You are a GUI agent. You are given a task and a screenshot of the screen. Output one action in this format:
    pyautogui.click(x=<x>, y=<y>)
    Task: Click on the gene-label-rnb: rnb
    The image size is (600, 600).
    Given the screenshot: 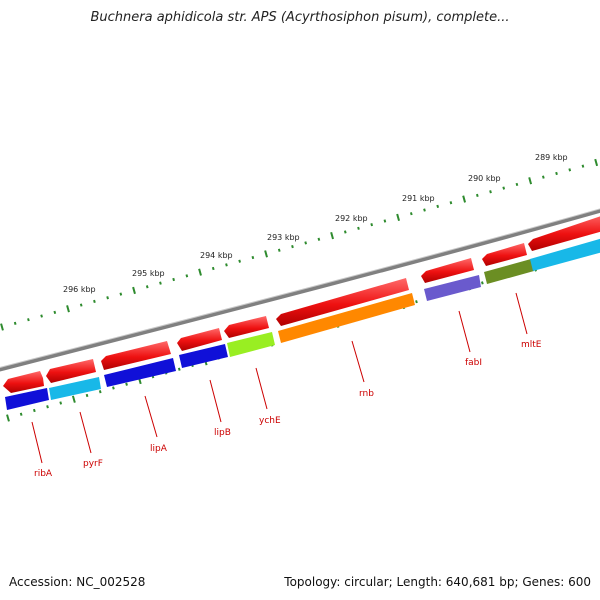 What is the action you would take?
    pyautogui.click(x=366, y=394)
    